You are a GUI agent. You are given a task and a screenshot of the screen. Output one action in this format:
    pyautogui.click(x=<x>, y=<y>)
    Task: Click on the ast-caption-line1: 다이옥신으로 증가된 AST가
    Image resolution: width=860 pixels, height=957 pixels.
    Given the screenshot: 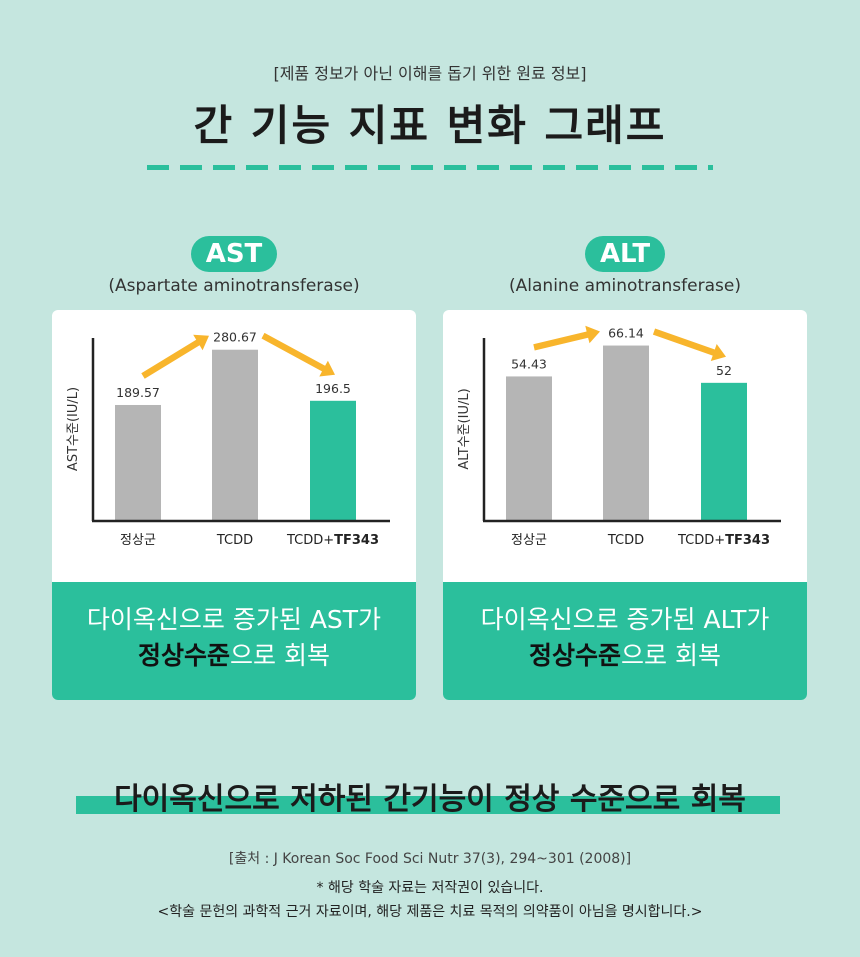 What is the action you would take?
    pyautogui.click(x=234, y=619)
    